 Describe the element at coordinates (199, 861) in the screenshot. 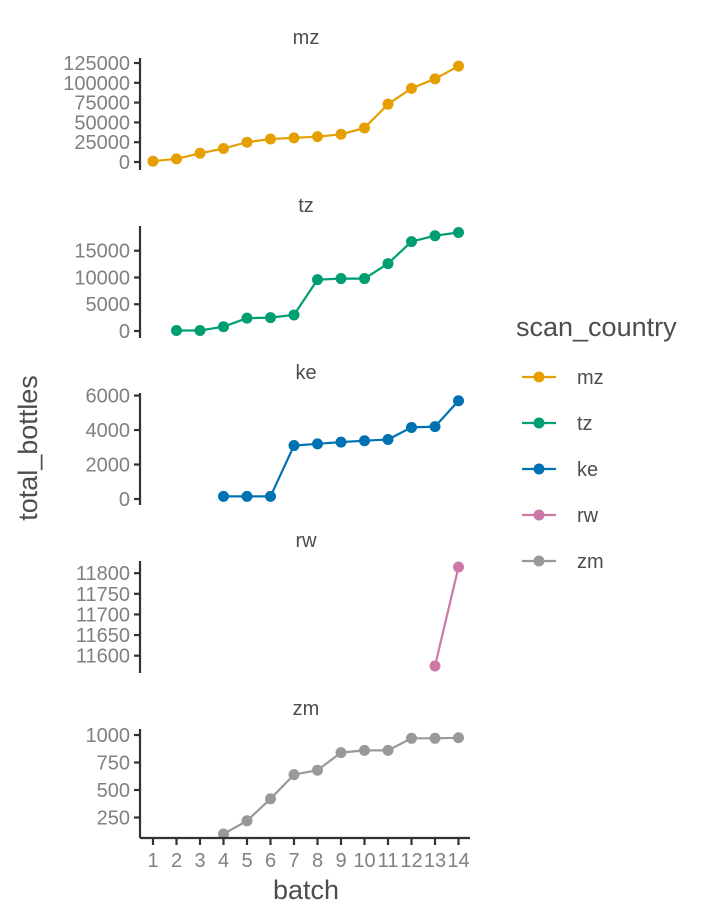

I see `x-tick-label: 3` at that location.